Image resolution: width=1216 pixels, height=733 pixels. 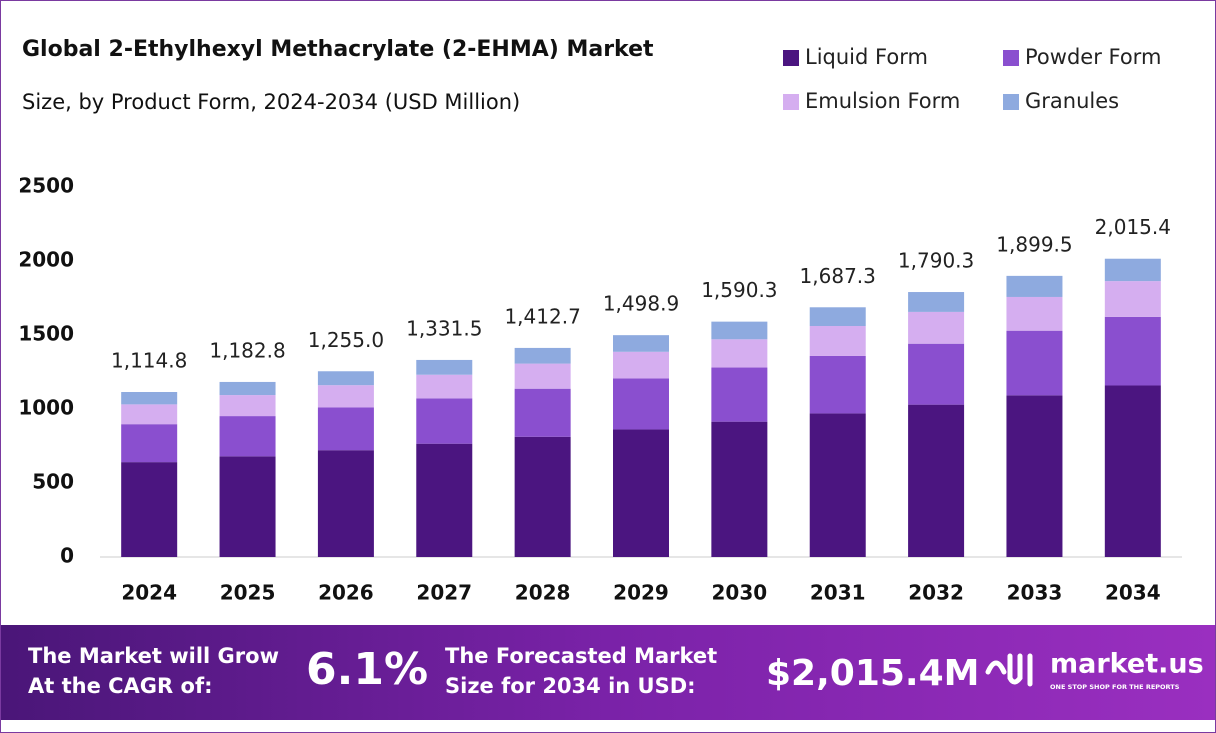 I want to click on x-tick-label: 2029, so click(x=641, y=593).